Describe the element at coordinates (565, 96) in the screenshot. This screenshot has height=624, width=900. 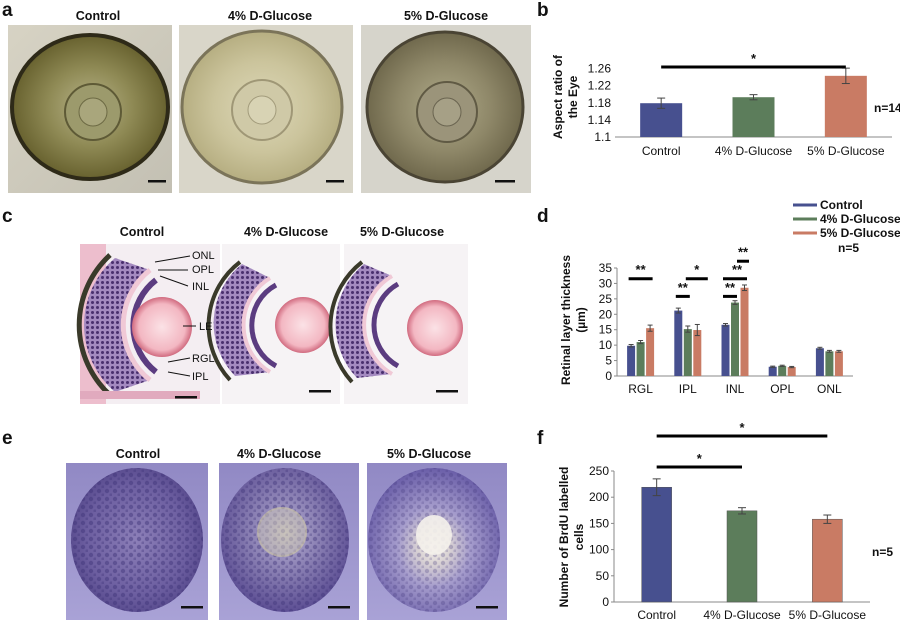
I see `y-axis-label: Aspect ratio ofthe Eye` at that location.